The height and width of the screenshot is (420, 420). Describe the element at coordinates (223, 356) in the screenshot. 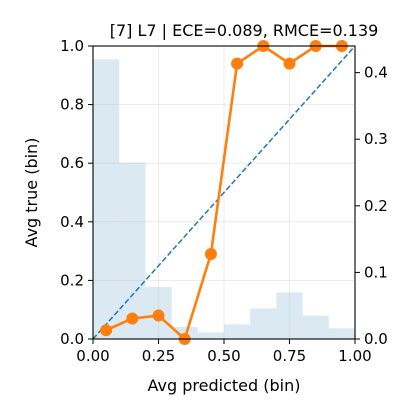

I see `x-tick-label: 0.50` at that location.